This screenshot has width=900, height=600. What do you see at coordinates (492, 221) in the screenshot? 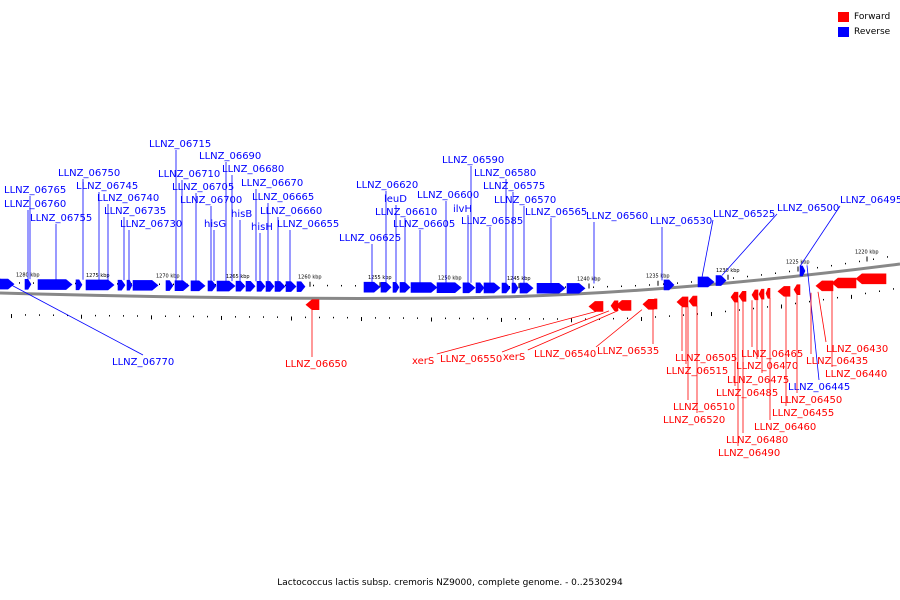
I see `reverse-gene-label: LLNZ_06585` at bounding box center [492, 221].